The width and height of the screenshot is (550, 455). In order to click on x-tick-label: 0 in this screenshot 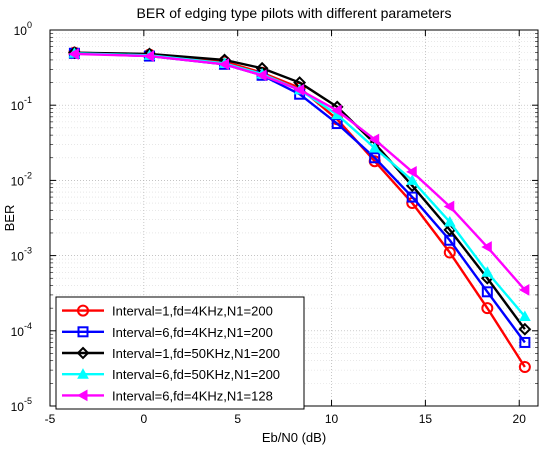, I will do `click(144, 419)`.